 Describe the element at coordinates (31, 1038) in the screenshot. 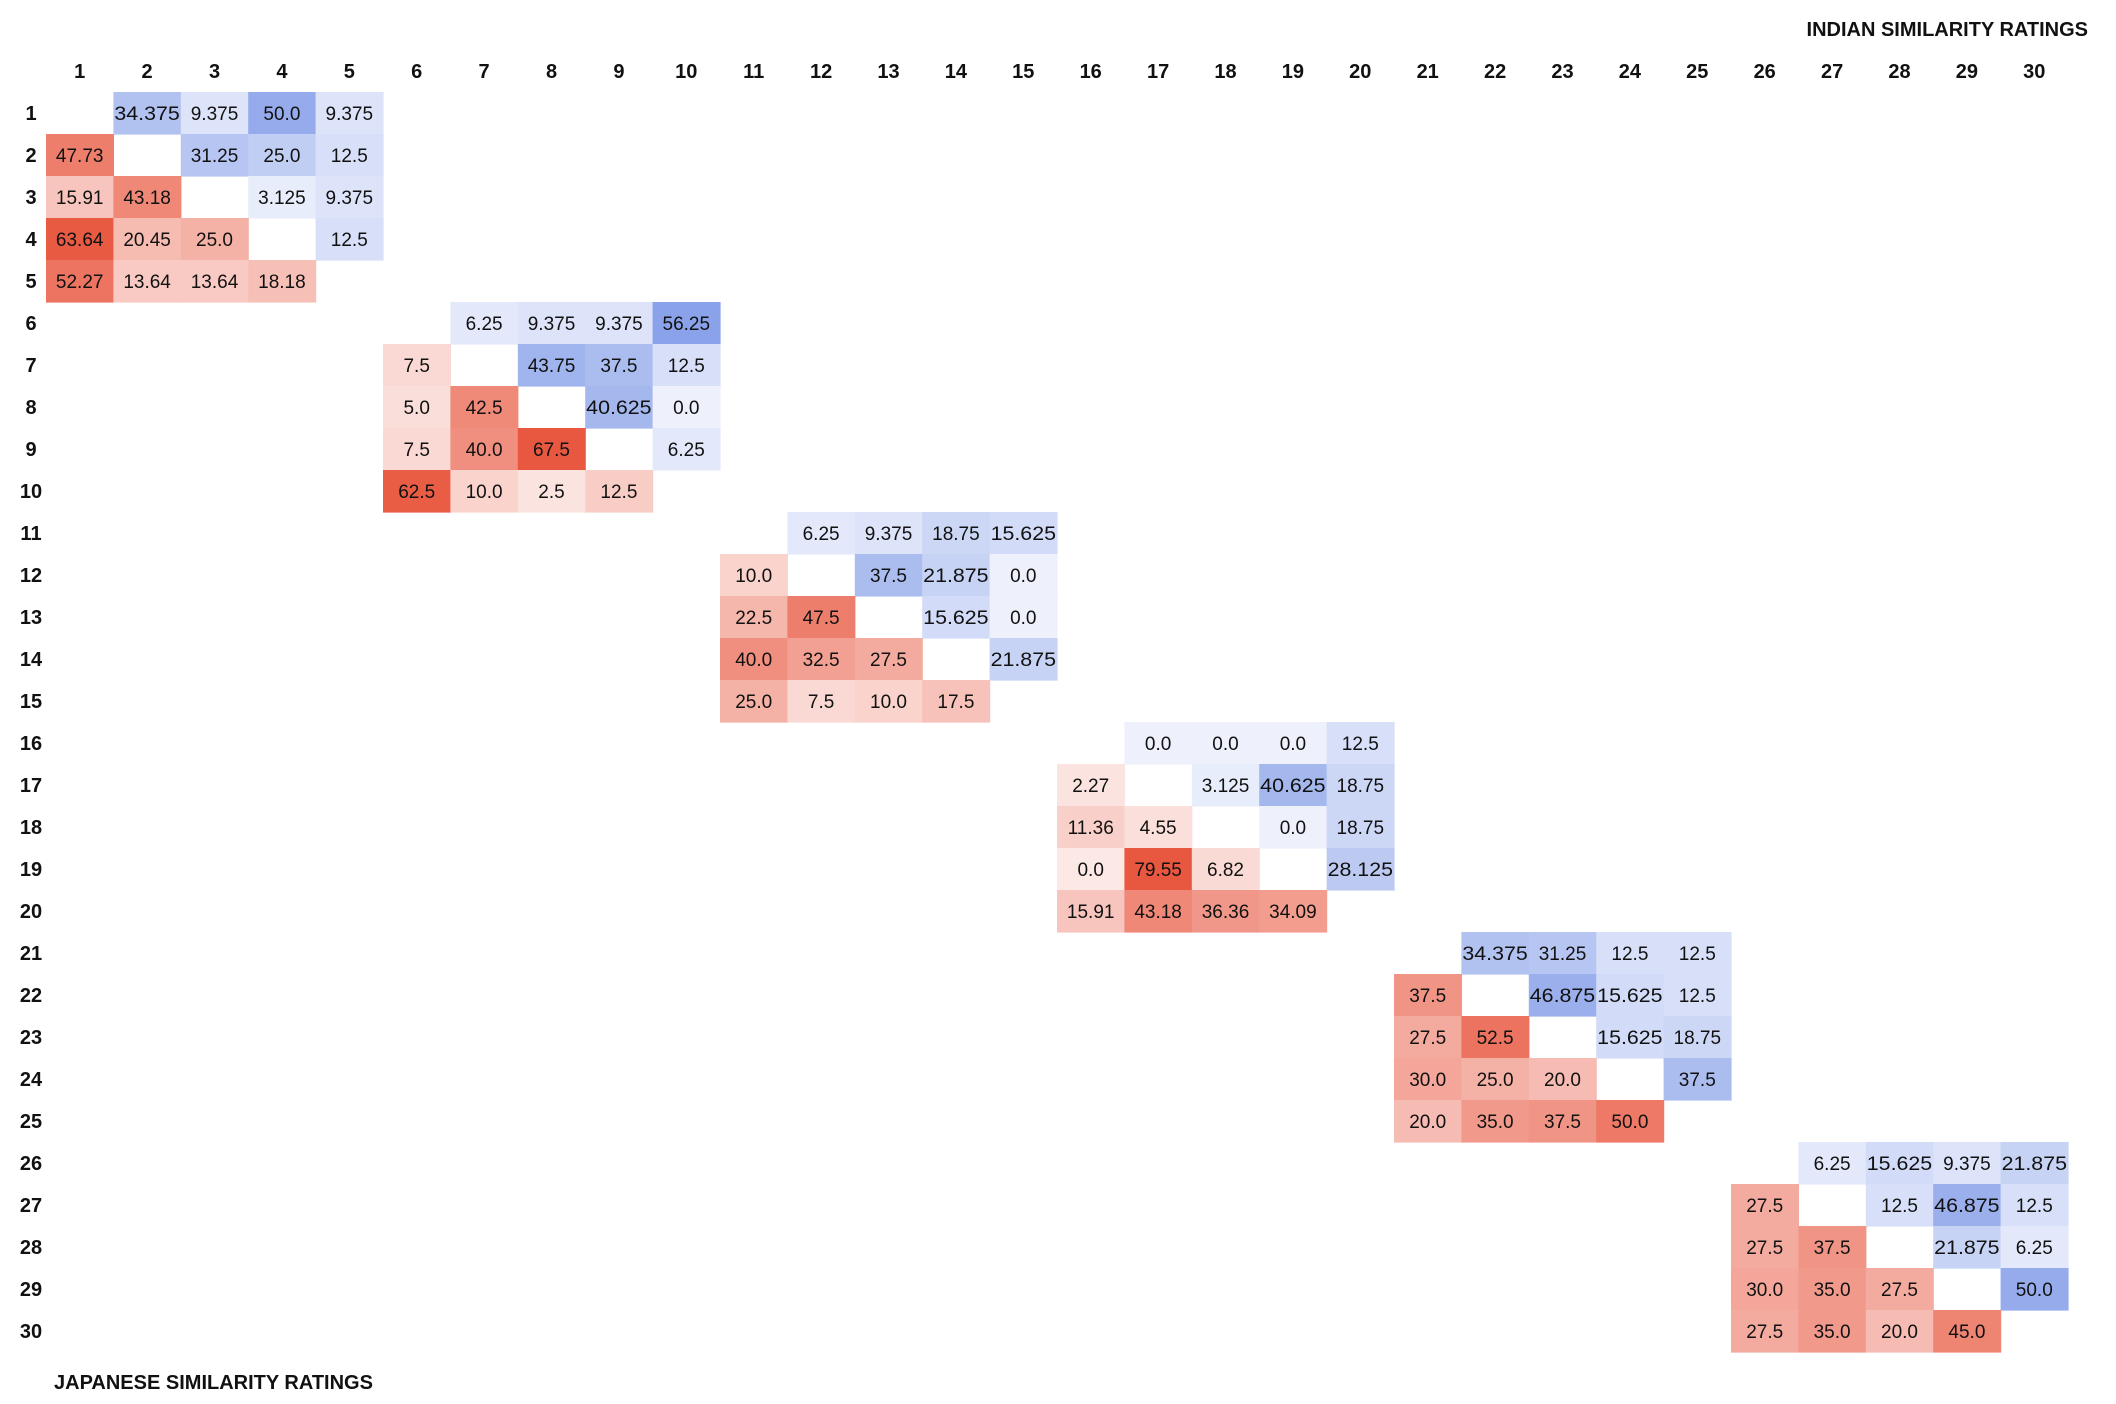

I see `row-label-23: 23` at that location.